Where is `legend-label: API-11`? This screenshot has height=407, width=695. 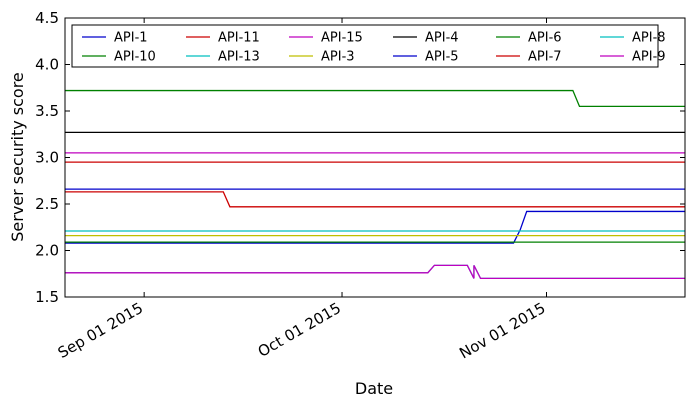
legend-label: API-11 is located at coordinates (239, 38).